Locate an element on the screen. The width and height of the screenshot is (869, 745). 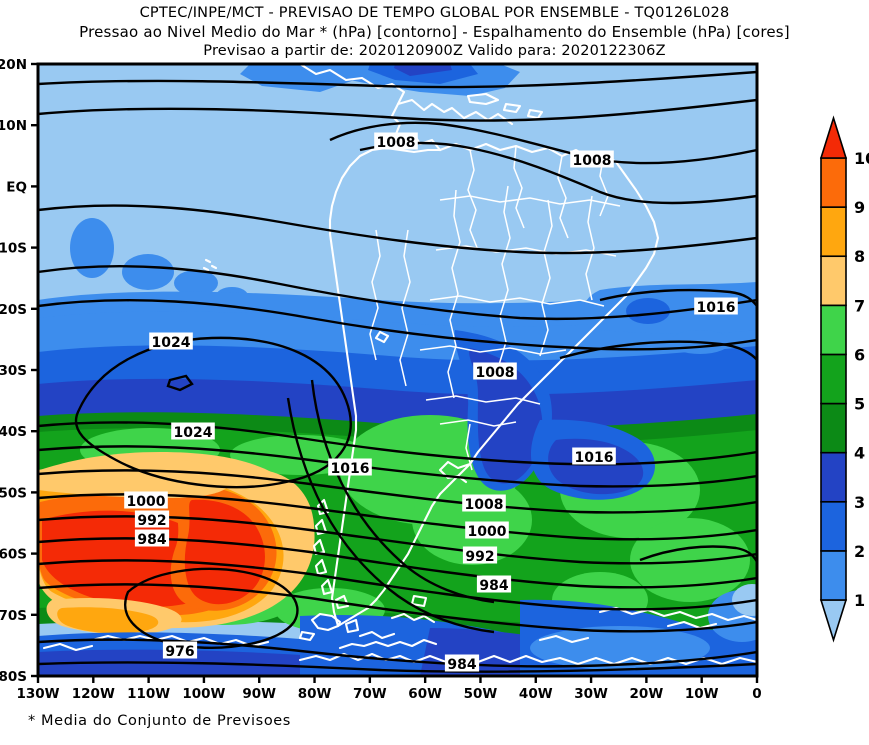
y-tick-label: 80S is located at coordinates (13, 677).